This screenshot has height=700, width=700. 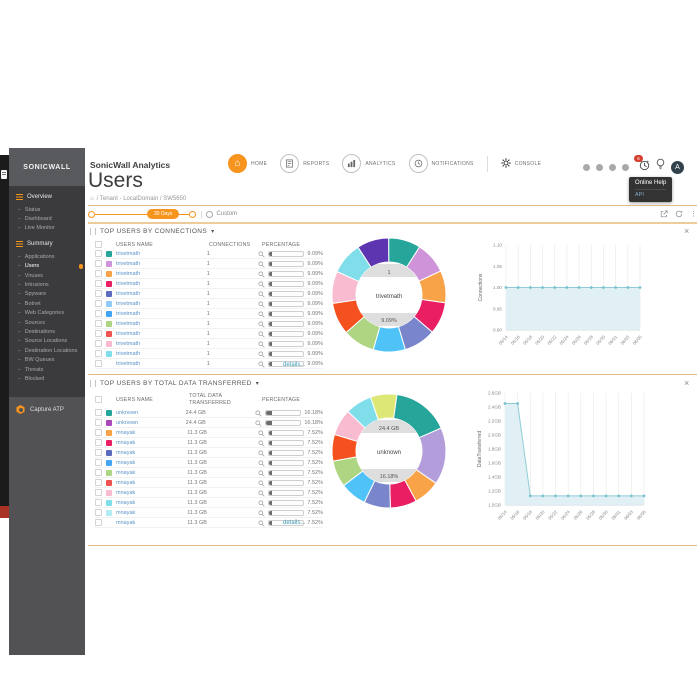 What do you see at coordinates (47, 313) in the screenshot?
I see `sidebar-item-web-categories: – Web Categories` at bounding box center [47, 313].